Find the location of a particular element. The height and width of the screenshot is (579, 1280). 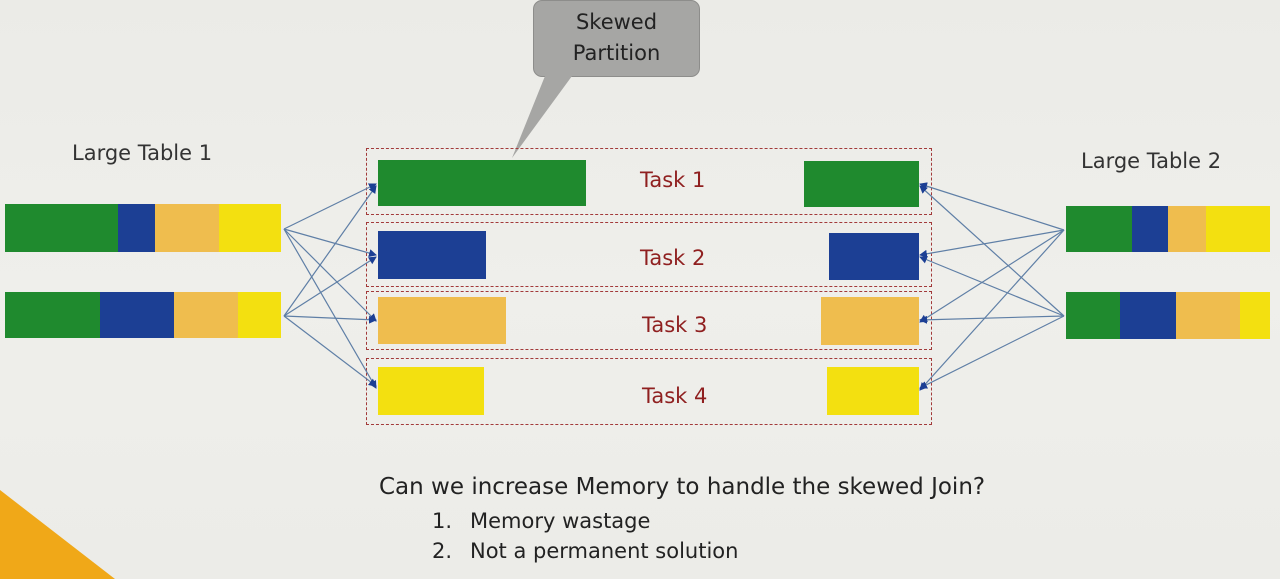

answer-item: 1. Memory wastage is located at coordinates (585, 521).